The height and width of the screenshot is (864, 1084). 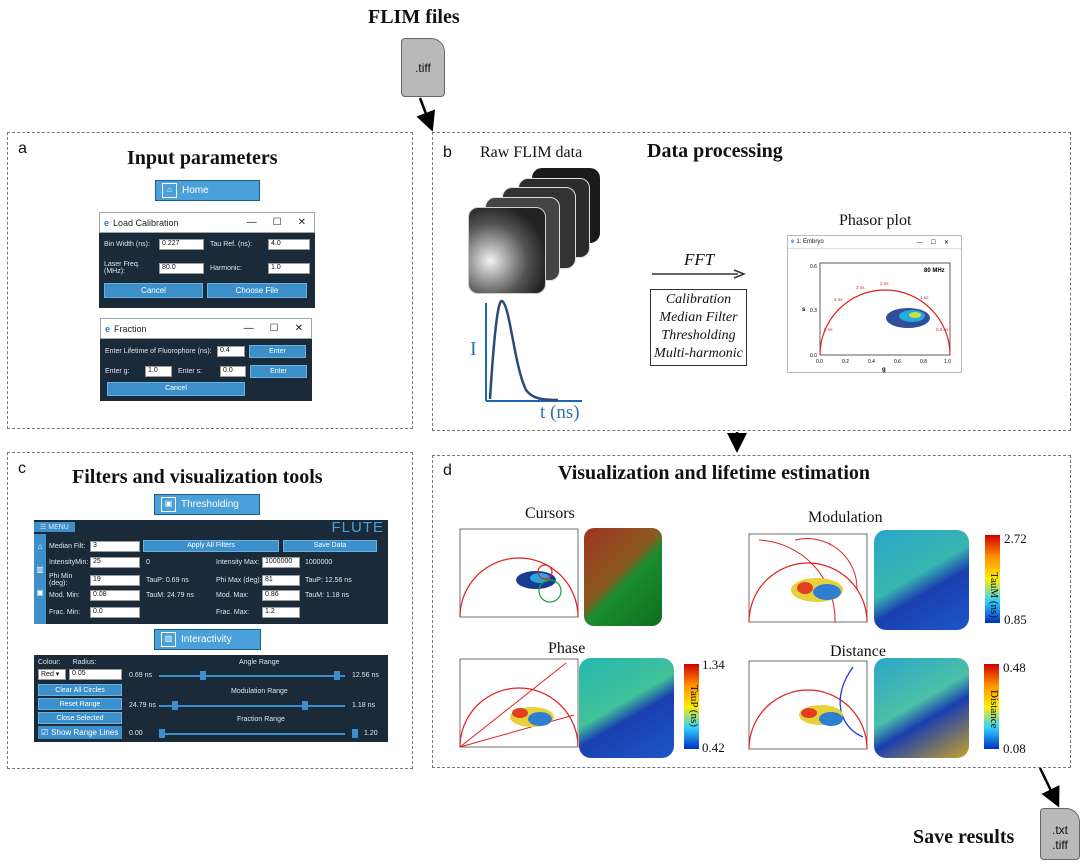 I want to click on ns-label: 3 ns, so click(x=860, y=287).